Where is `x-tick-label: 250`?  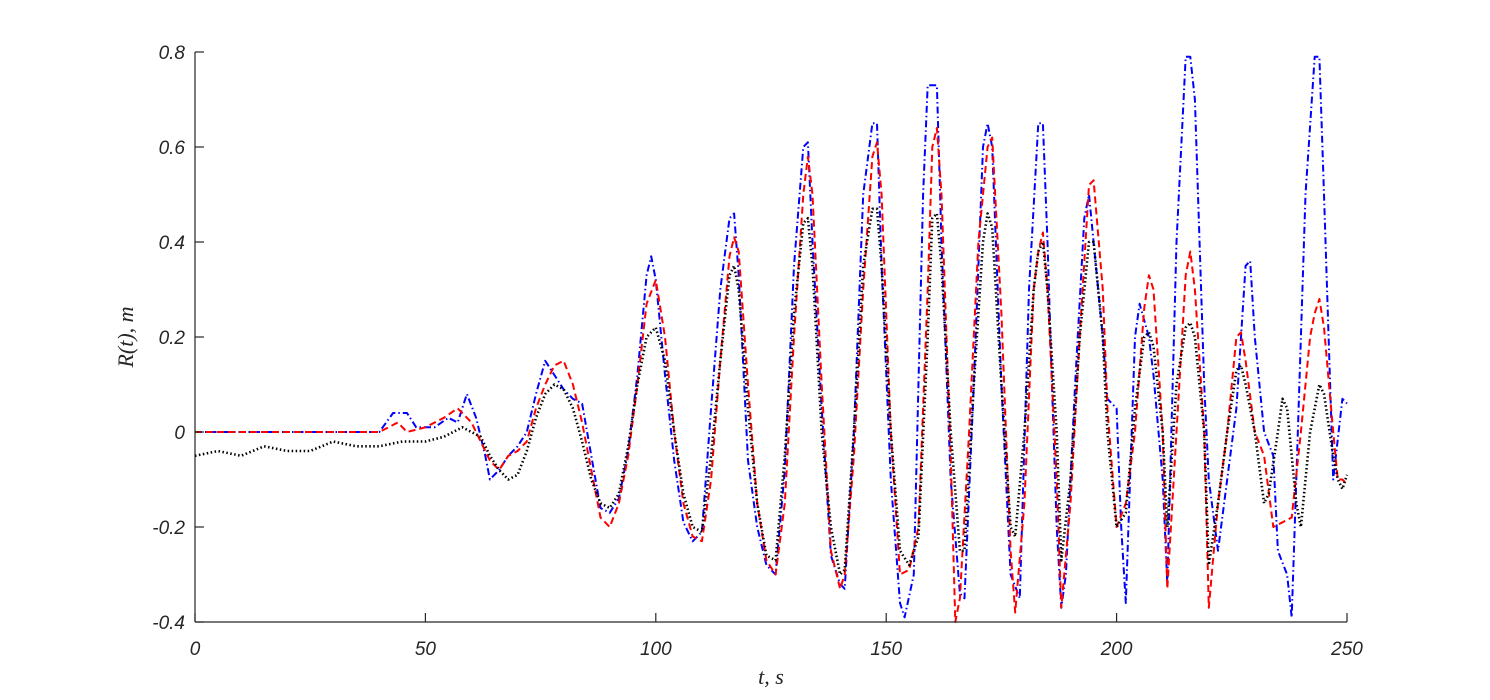 x-tick-label: 250 is located at coordinates (1346, 649).